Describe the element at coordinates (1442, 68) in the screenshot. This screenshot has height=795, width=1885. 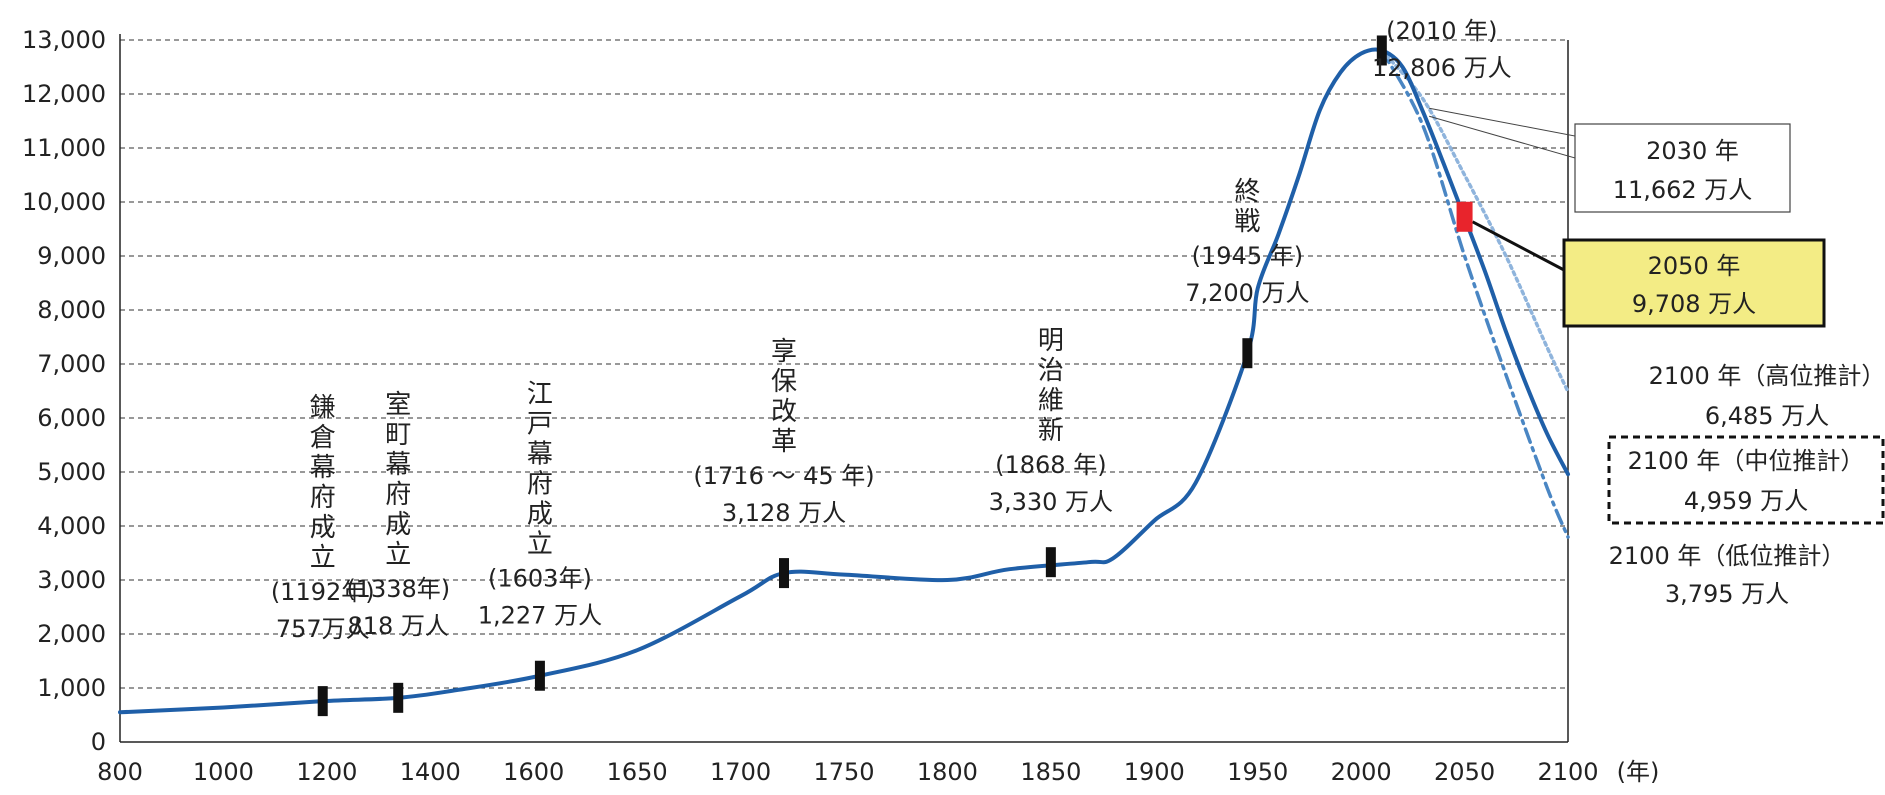
I see `event-population-label: 12,806 万人` at that location.